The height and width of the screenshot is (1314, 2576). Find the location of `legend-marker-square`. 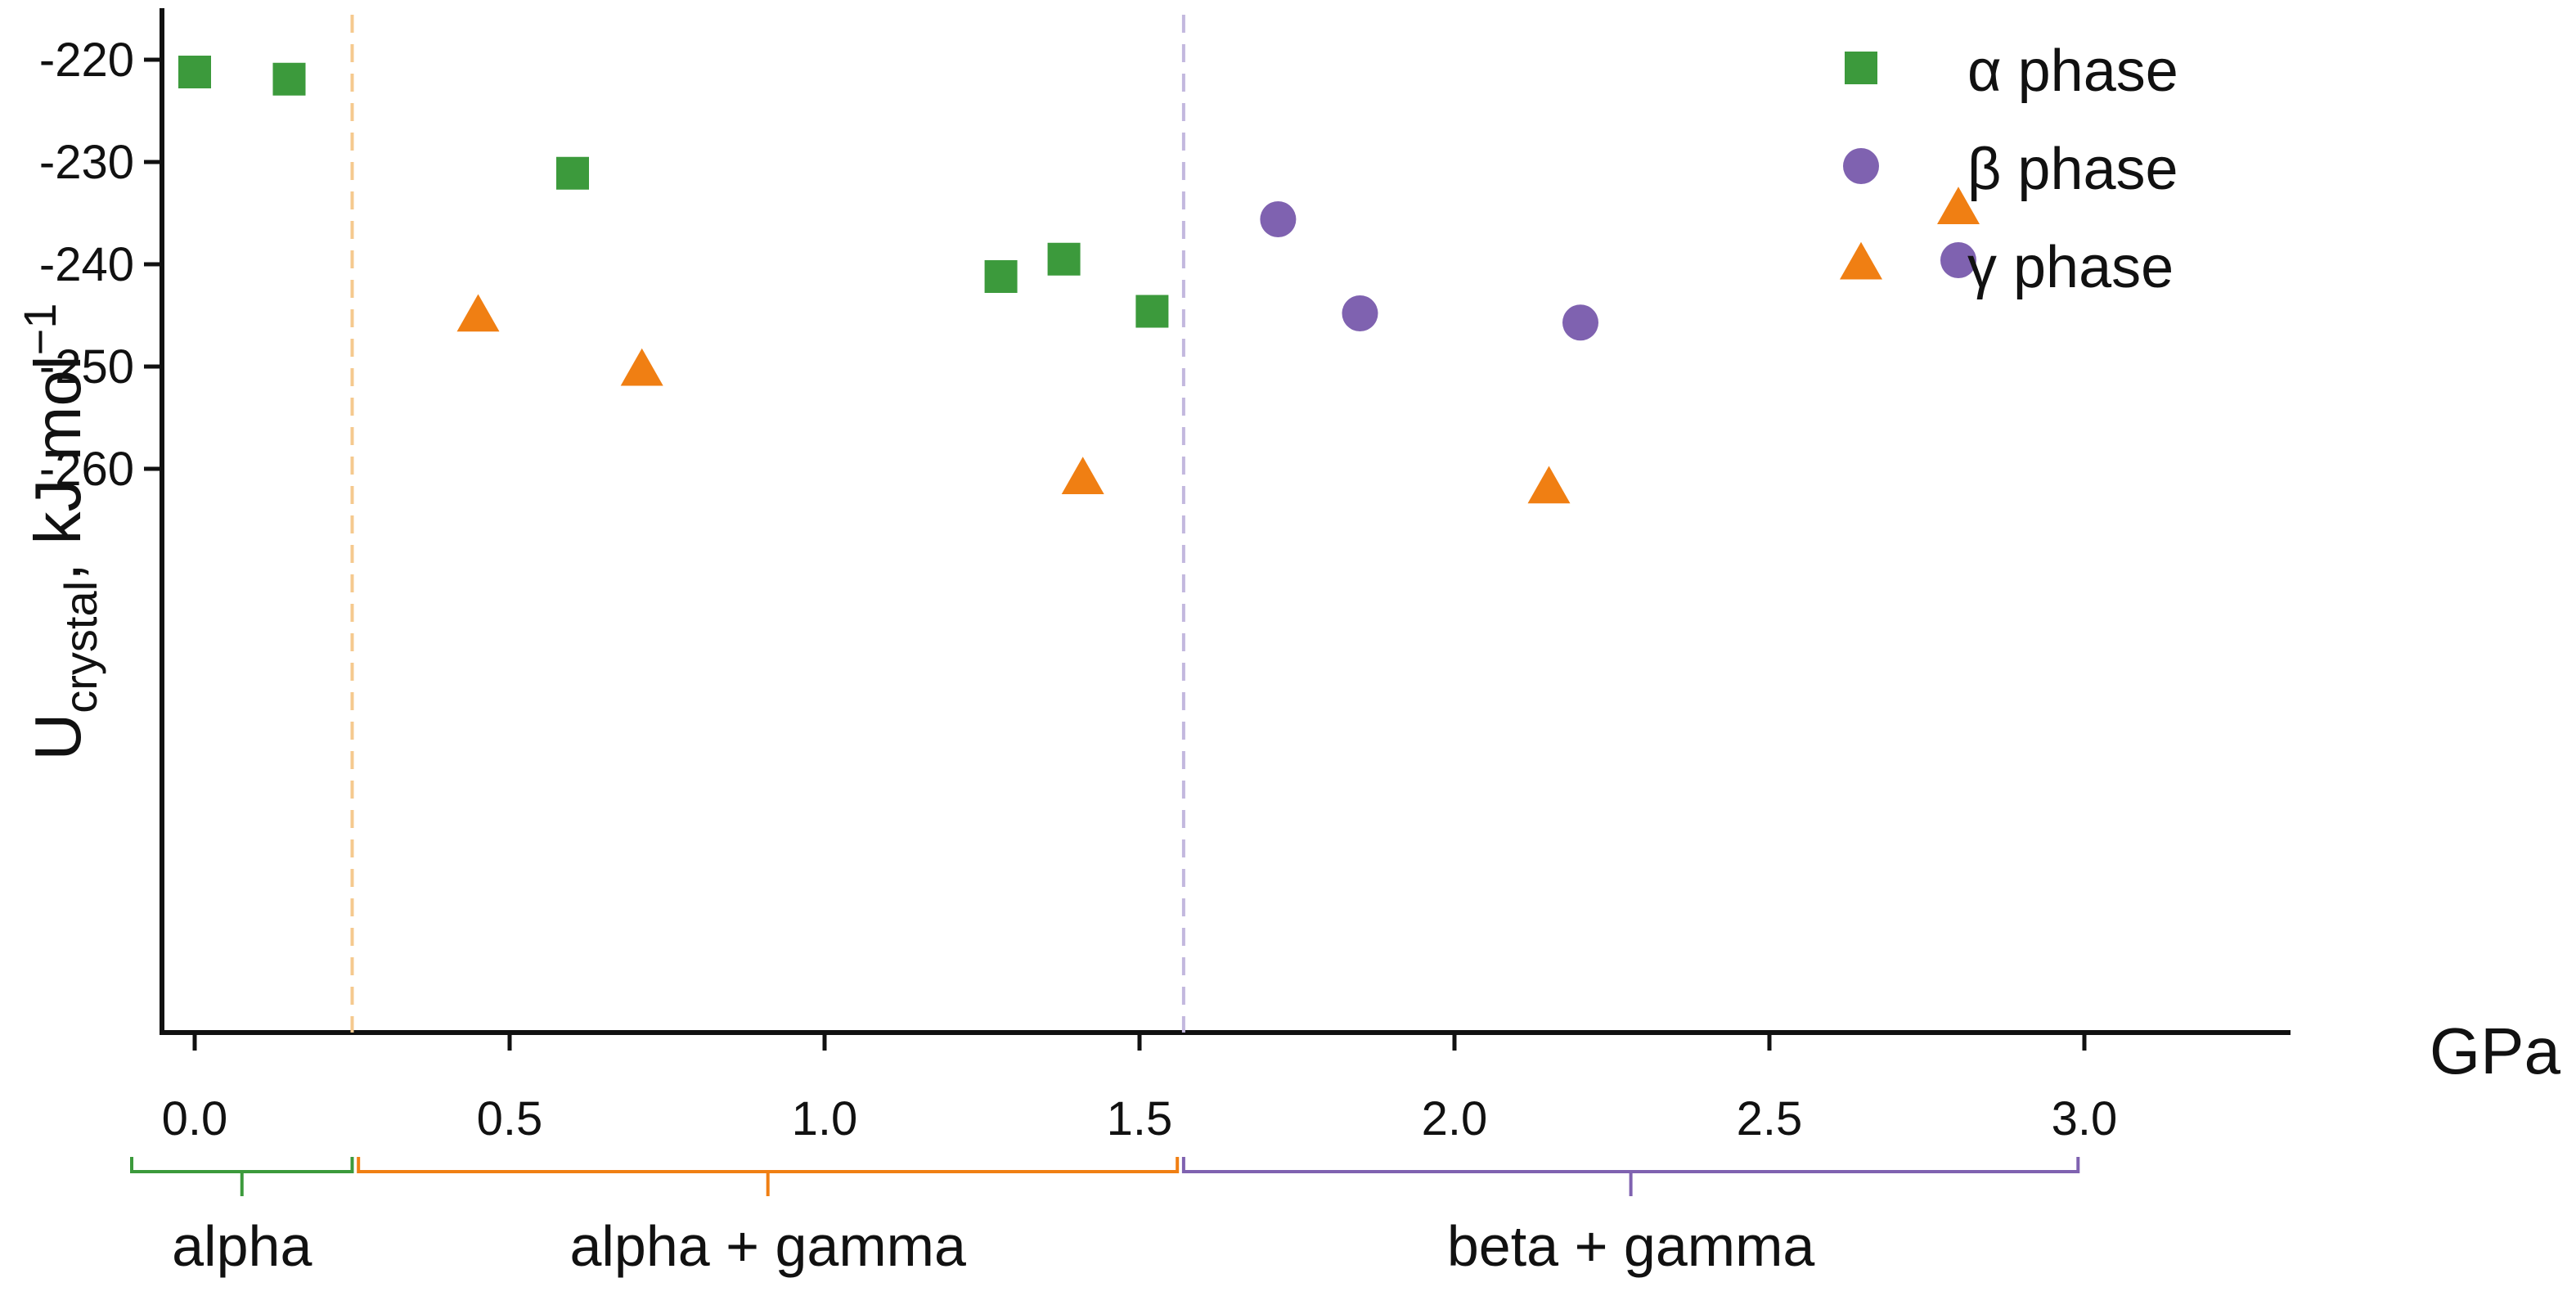

legend-marker-square is located at coordinates (1861, 68).